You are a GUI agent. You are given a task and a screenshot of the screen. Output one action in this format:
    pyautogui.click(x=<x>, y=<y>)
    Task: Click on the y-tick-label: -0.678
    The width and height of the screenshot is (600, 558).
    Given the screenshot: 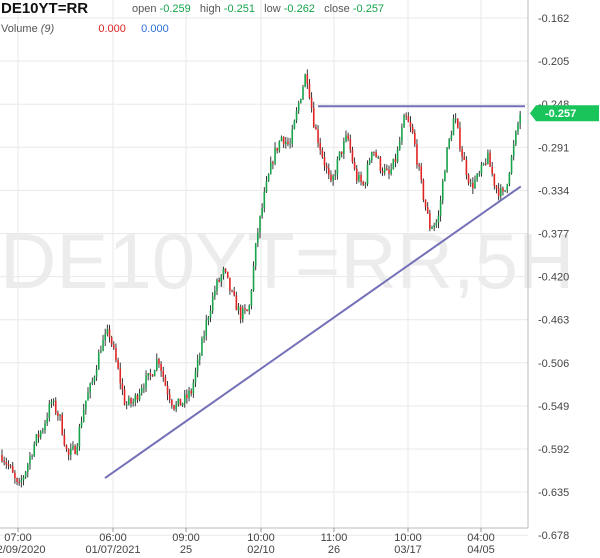 What is the action you would take?
    pyautogui.click(x=553, y=536)
    